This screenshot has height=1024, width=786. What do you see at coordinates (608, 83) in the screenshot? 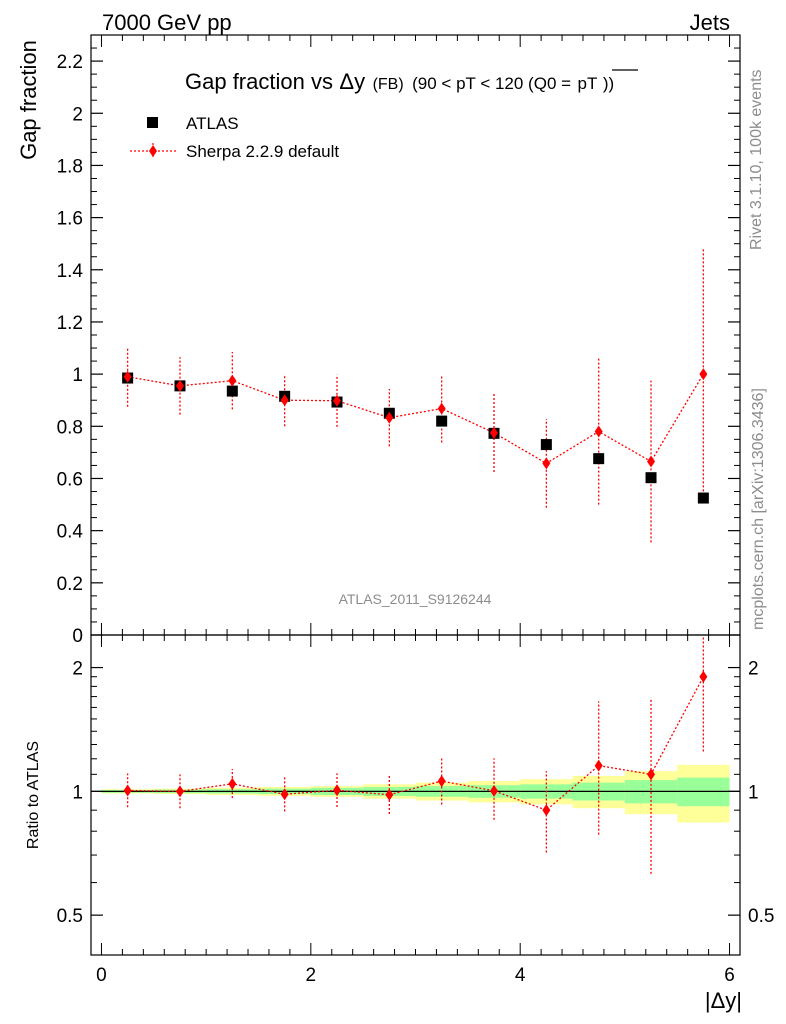
I see `title-close: ))` at bounding box center [608, 83].